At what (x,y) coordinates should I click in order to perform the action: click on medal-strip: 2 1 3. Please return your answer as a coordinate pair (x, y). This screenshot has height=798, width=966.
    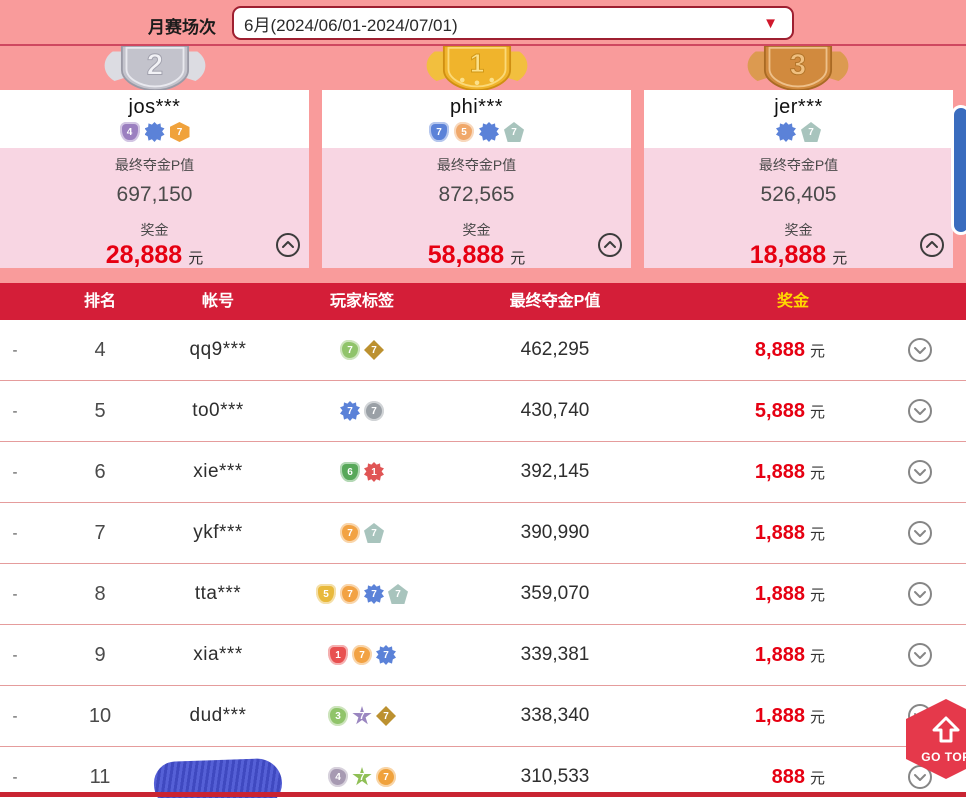
    Looking at the image, I should click on (483, 68).